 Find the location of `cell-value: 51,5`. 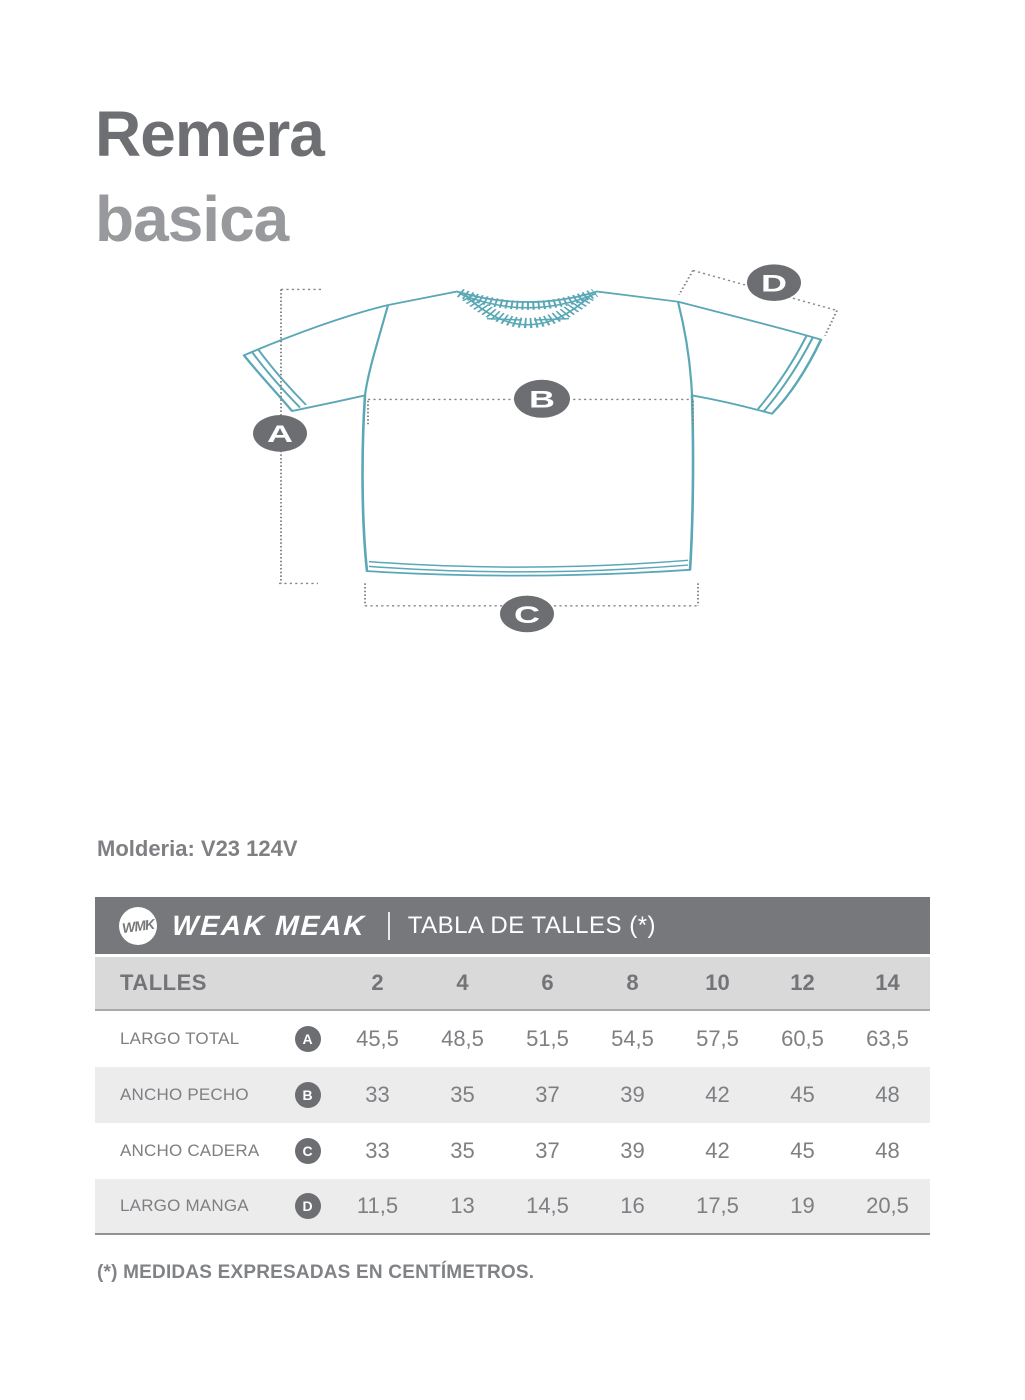

cell-value: 51,5 is located at coordinates (547, 1038).